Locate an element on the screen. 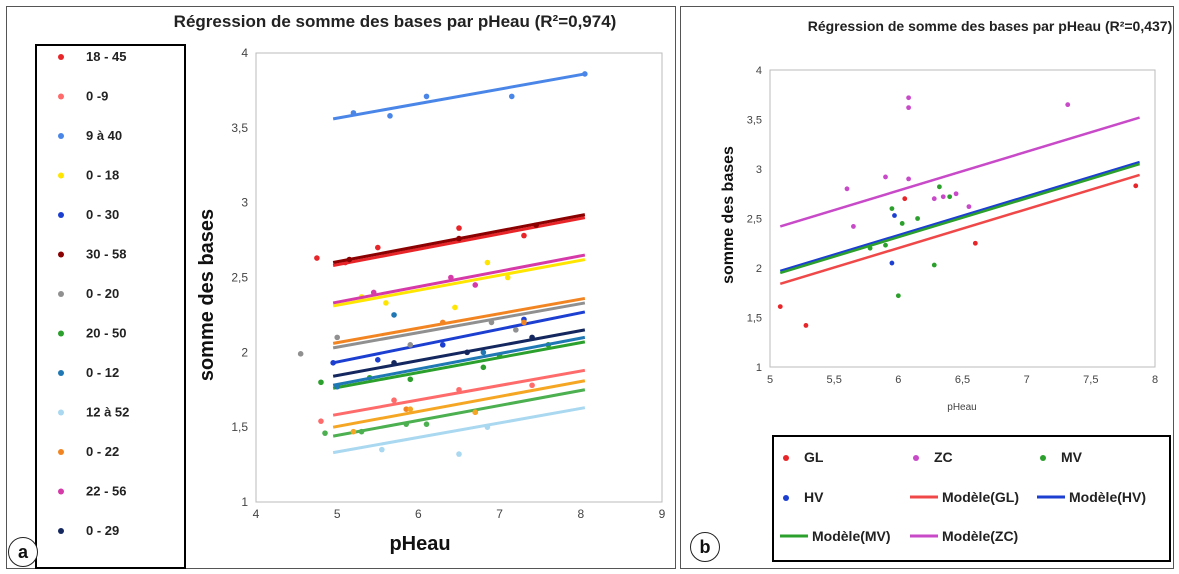 The width and height of the screenshot is (1179, 574). legend-label: HV is located at coordinates (814, 497).